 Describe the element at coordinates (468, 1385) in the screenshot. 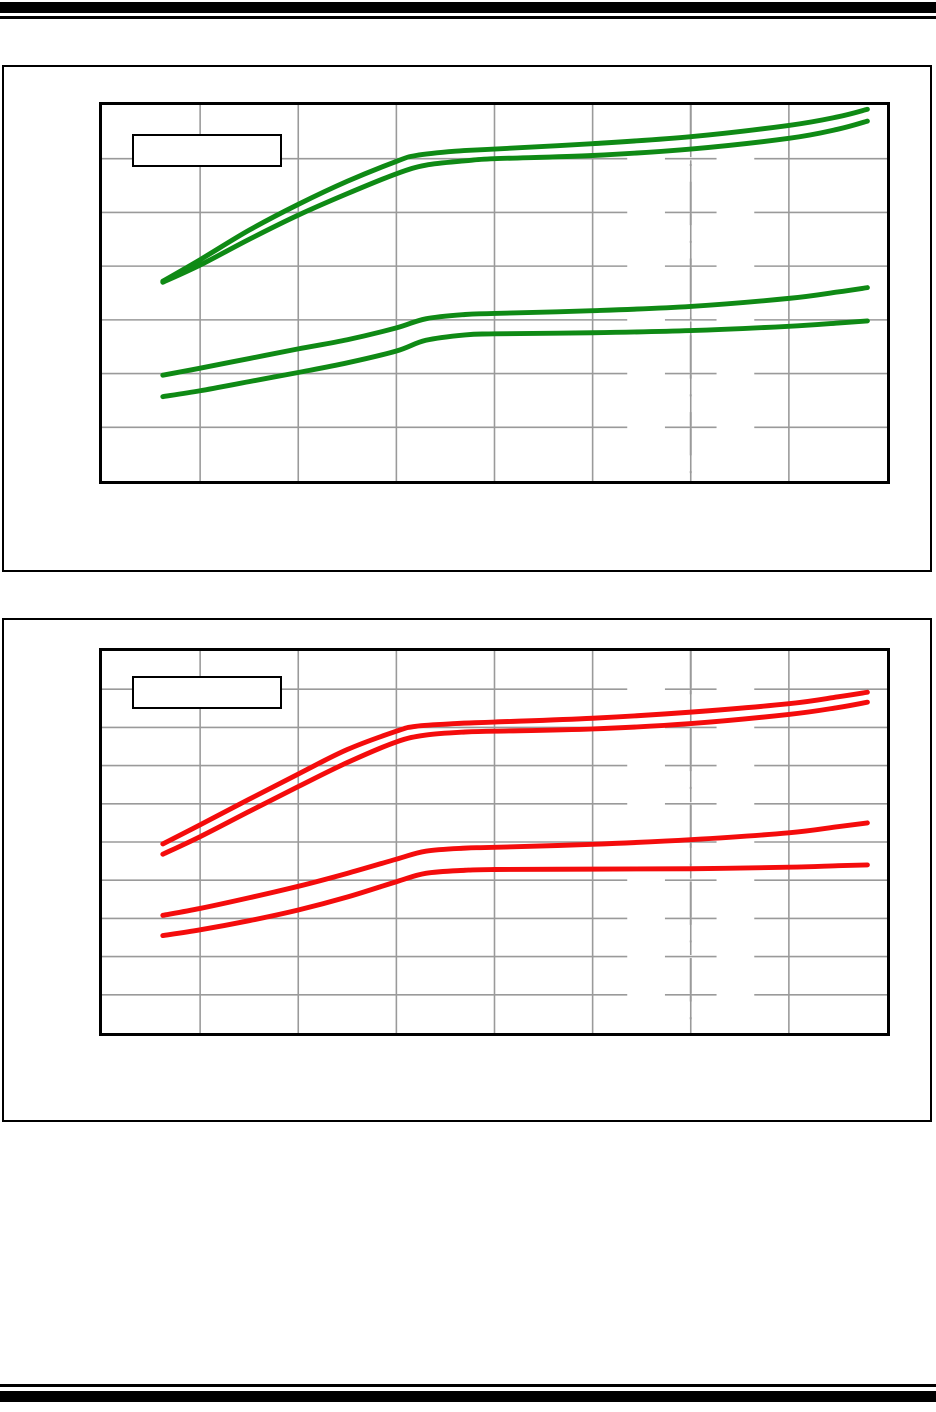

I see `page-rule-bottom-thin` at that location.